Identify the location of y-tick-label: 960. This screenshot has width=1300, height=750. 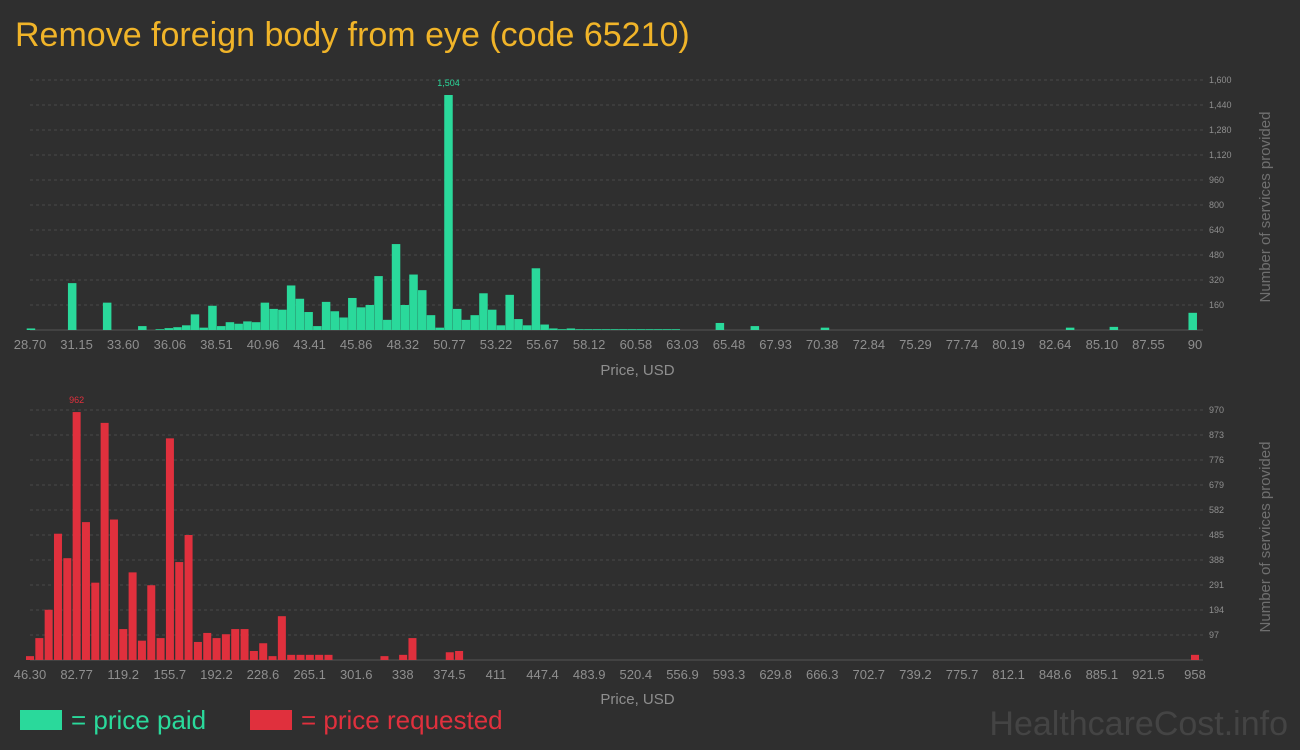
(1216, 180).